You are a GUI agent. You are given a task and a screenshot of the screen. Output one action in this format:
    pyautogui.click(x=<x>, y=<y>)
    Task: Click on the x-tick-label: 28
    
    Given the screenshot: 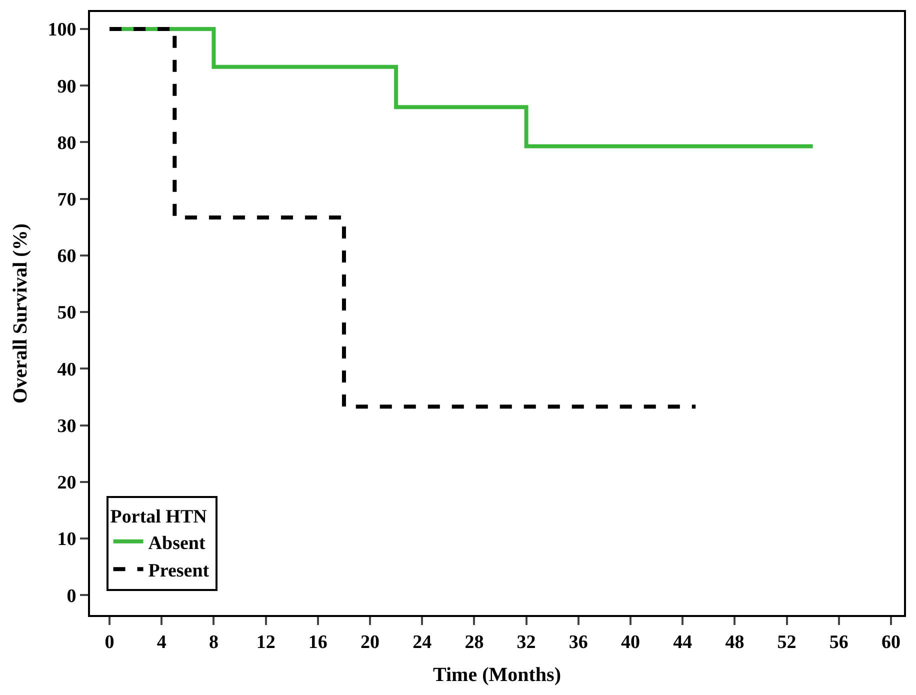 What is the action you would take?
    pyautogui.click(x=474, y=642)
    